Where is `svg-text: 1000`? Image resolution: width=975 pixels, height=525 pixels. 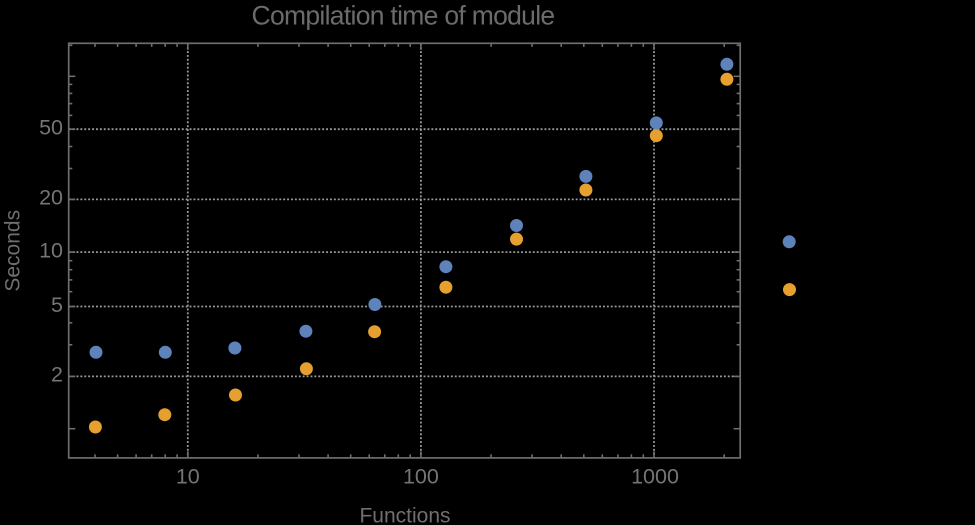
svg-text: 1000 is located at coordinates (655, 477).